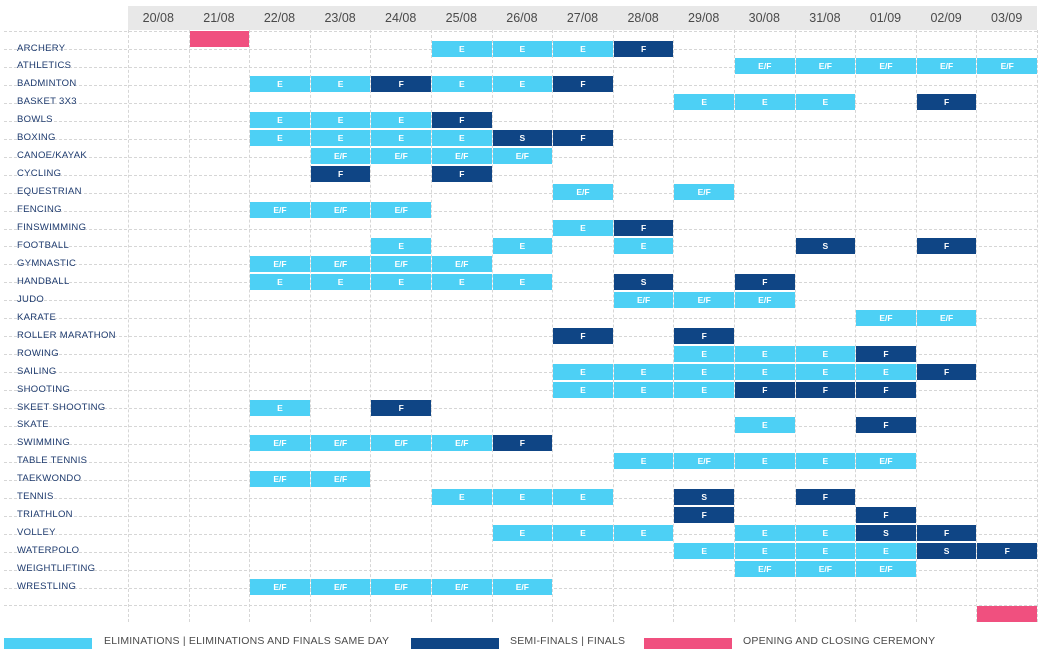  What do you see at coordinates (946, 18) in the screenshot?
I see `date-header: 02/09` at bounding box center [946, 18].